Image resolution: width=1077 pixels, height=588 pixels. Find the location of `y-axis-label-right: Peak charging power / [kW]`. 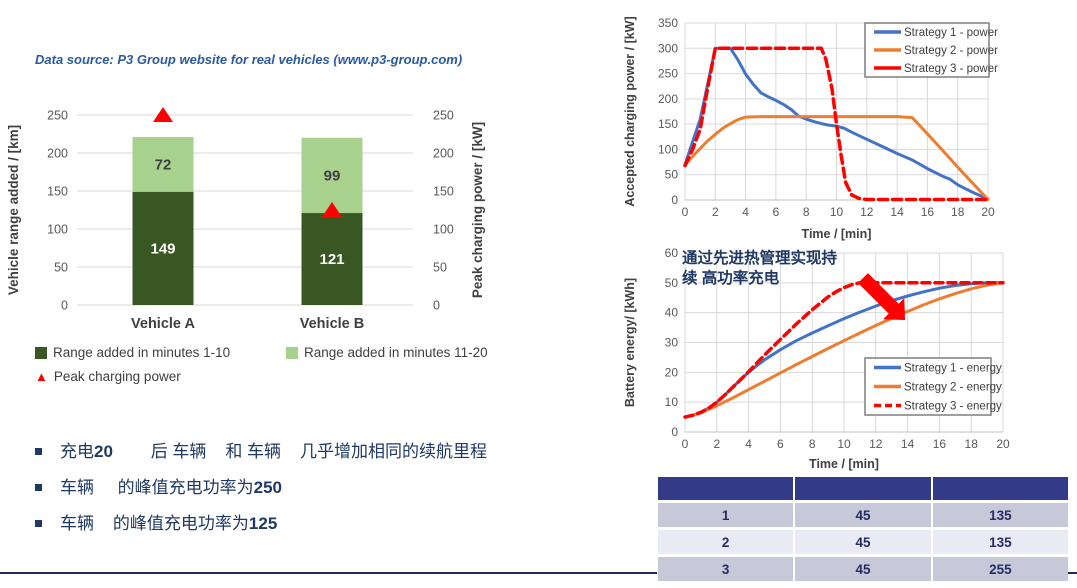

y-axis-label-right: Peak charging power / [kW] is located at coordinates (477, 210).